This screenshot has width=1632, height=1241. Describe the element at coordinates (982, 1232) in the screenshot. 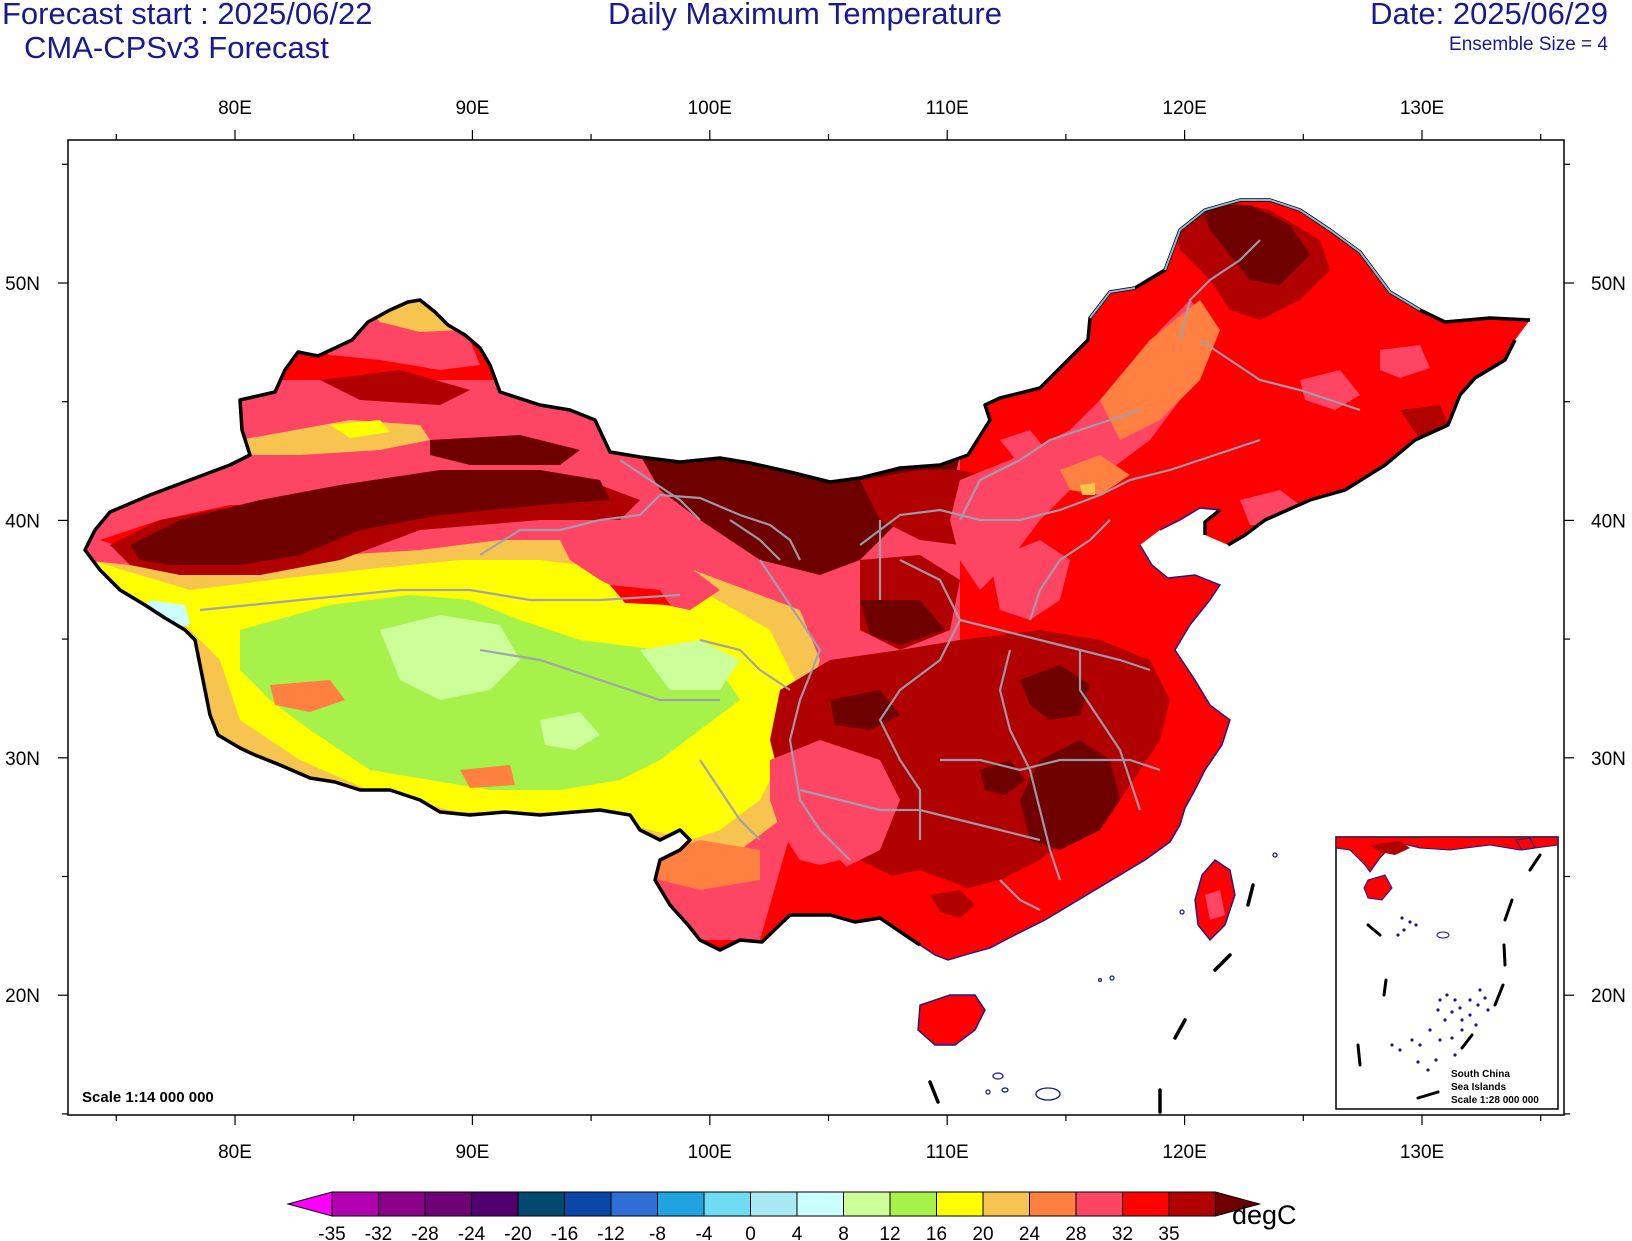

I see `colorbar-level-label: 20` at that location.